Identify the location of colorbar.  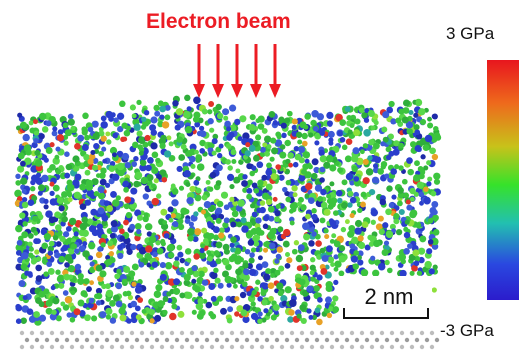
(503, 180).